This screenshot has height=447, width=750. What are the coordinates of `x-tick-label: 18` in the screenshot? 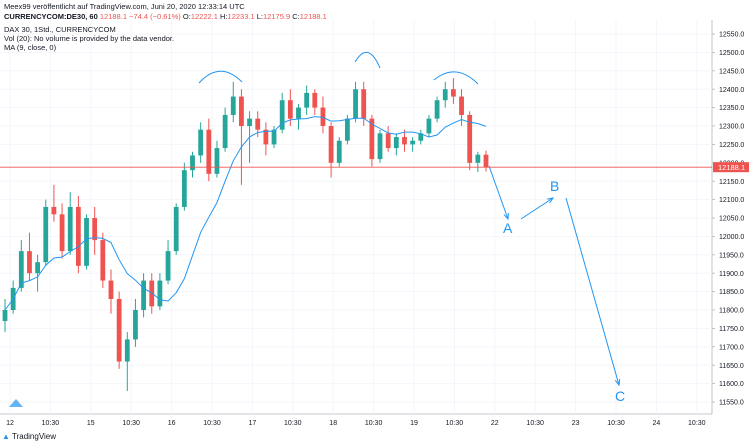 It's located at (333, 423).